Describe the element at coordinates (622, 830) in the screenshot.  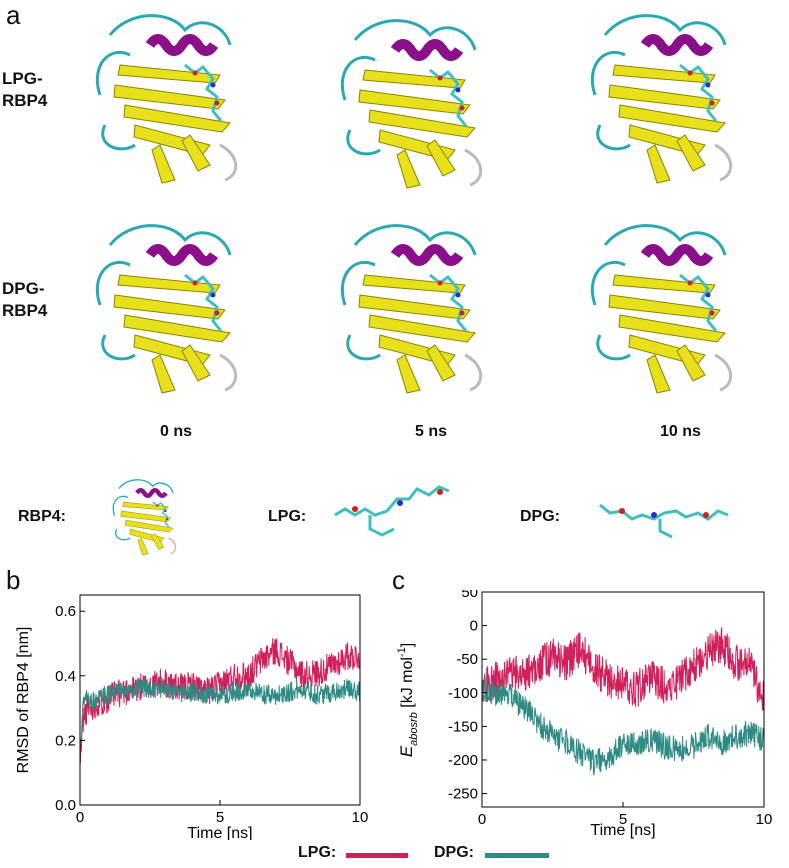
I see `energy-x-axis-label: Time [ns]` at that location.